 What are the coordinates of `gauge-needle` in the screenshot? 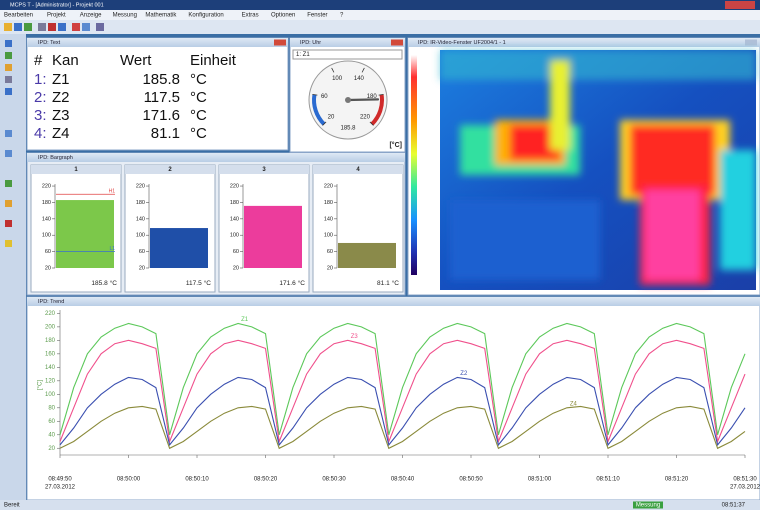 It's located at (363, 100).